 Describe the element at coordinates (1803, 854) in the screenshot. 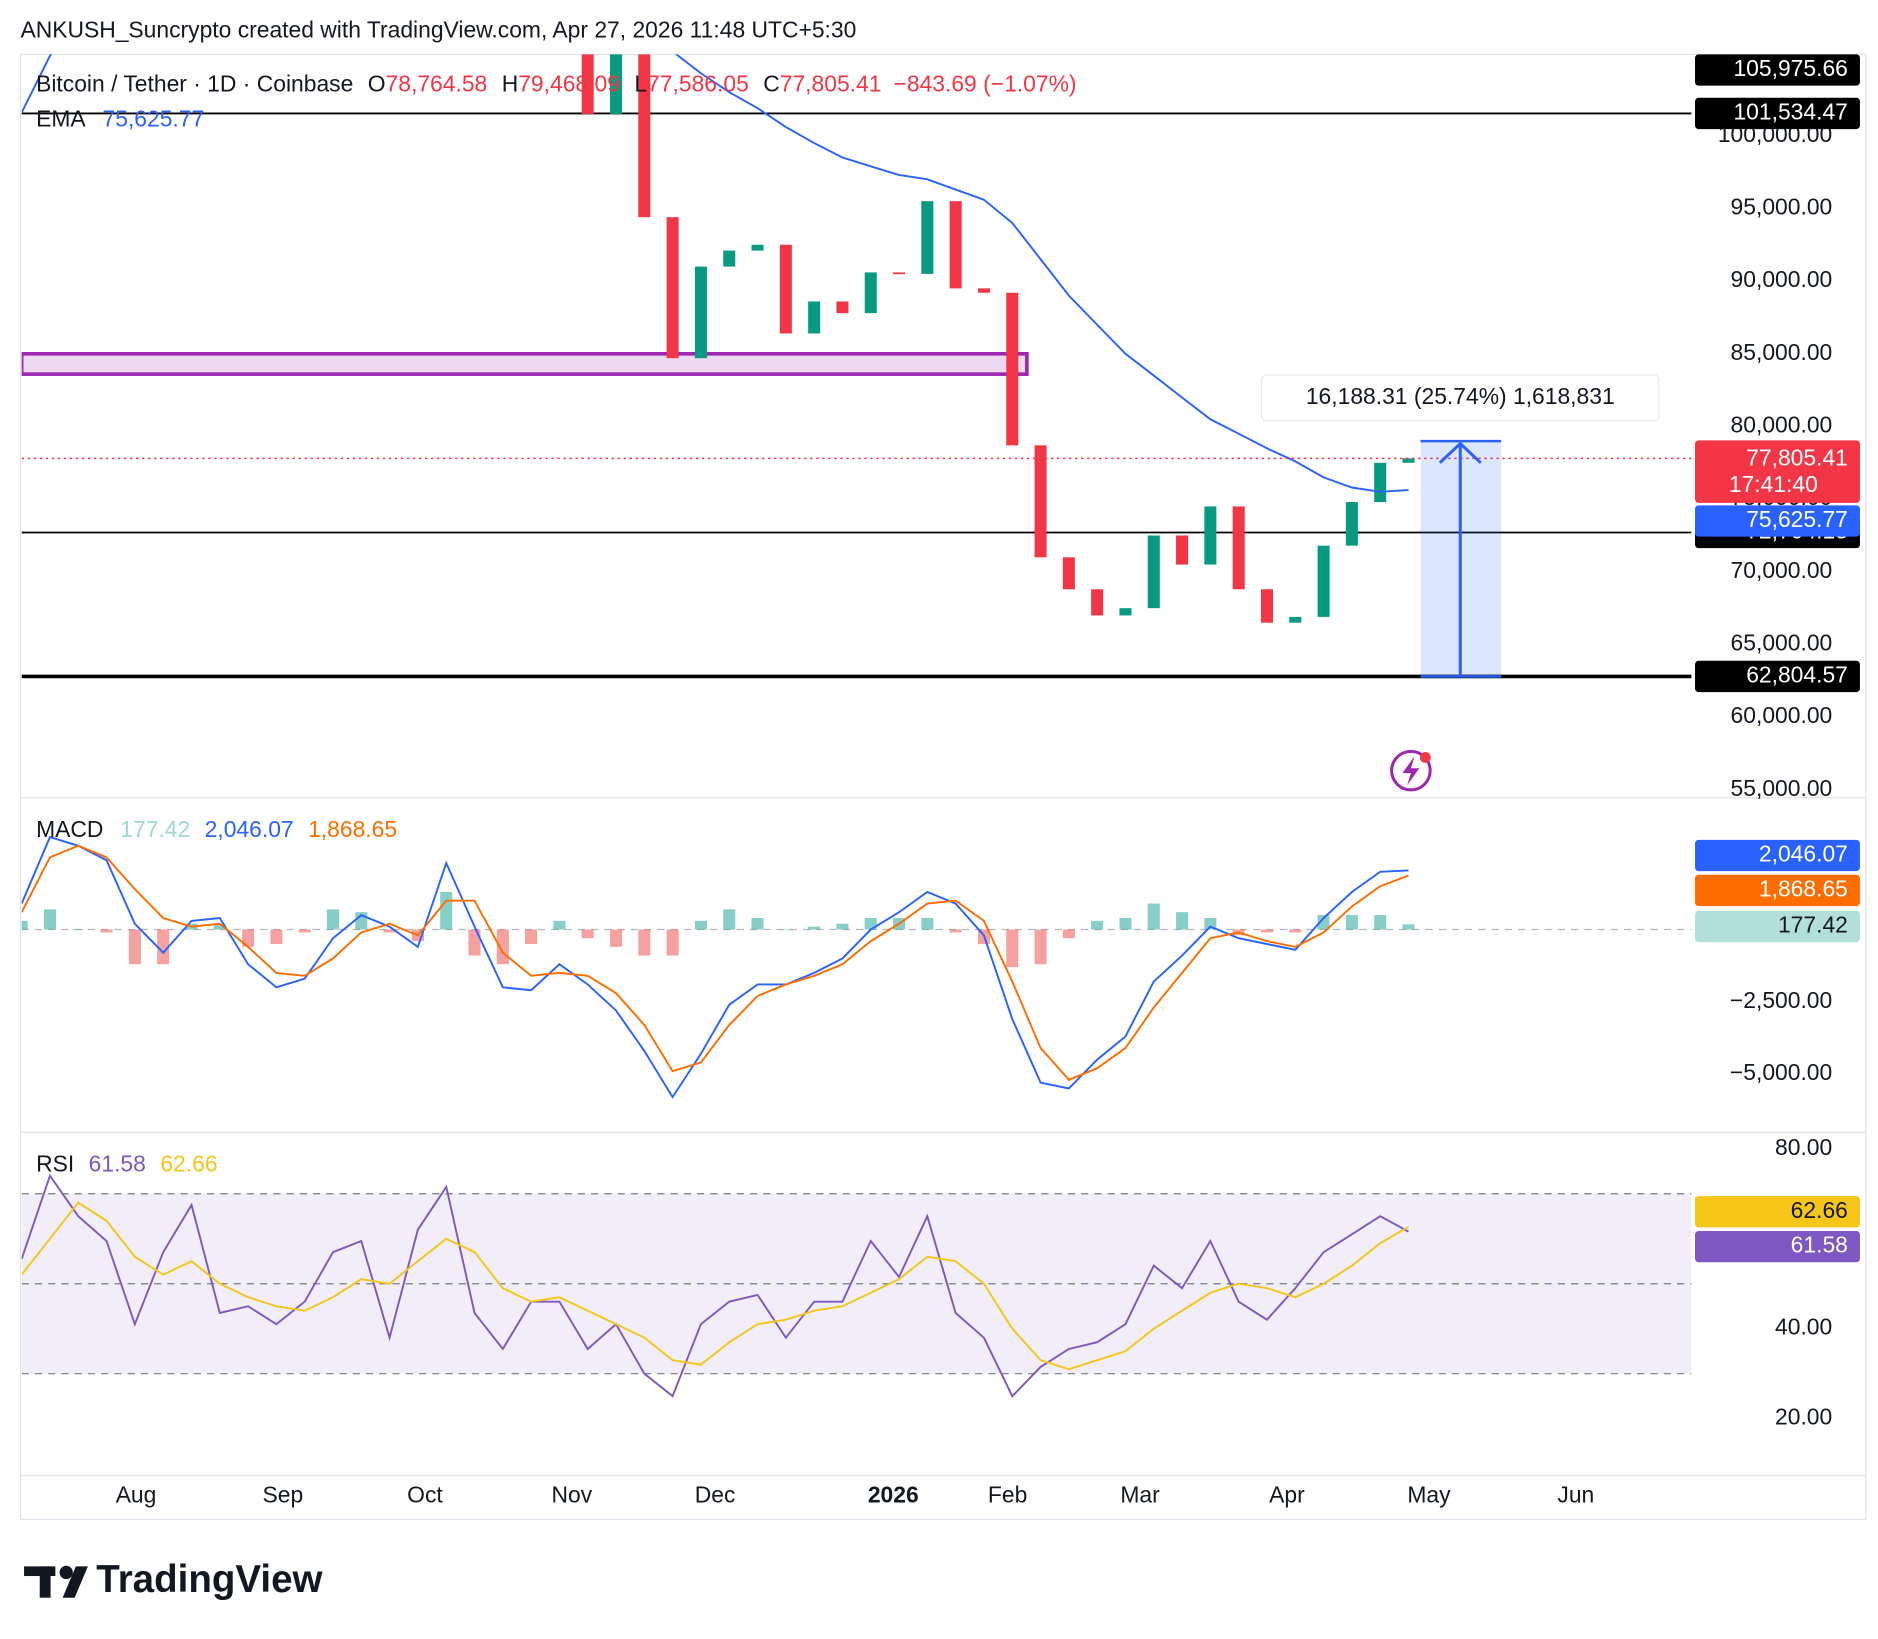

I see `macd-label: 2,046.07` at that location.